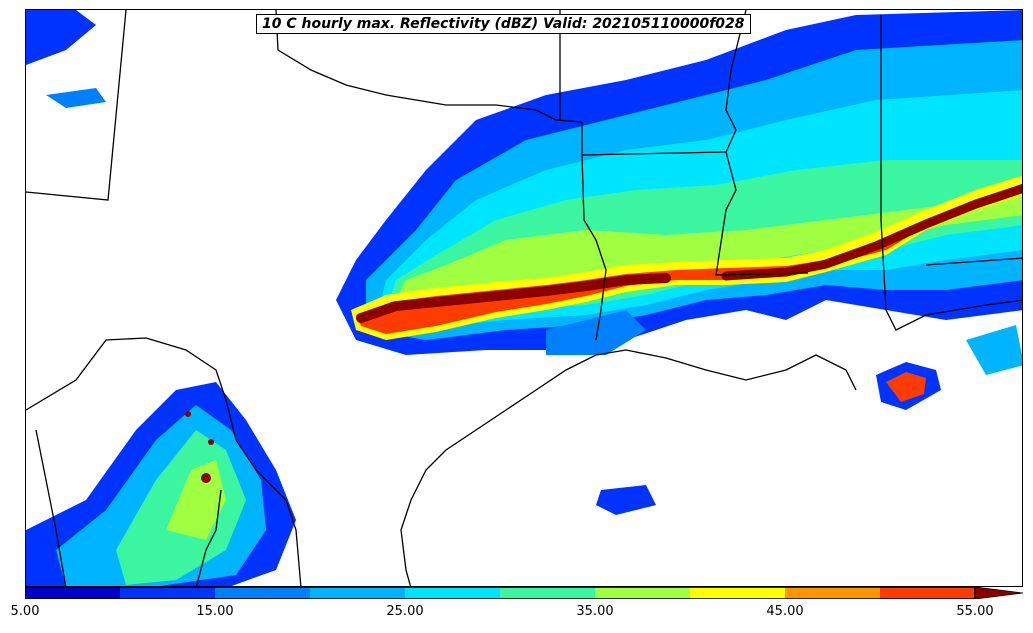  I want to click on colorbar-extend-arrow, so click(999, 593).